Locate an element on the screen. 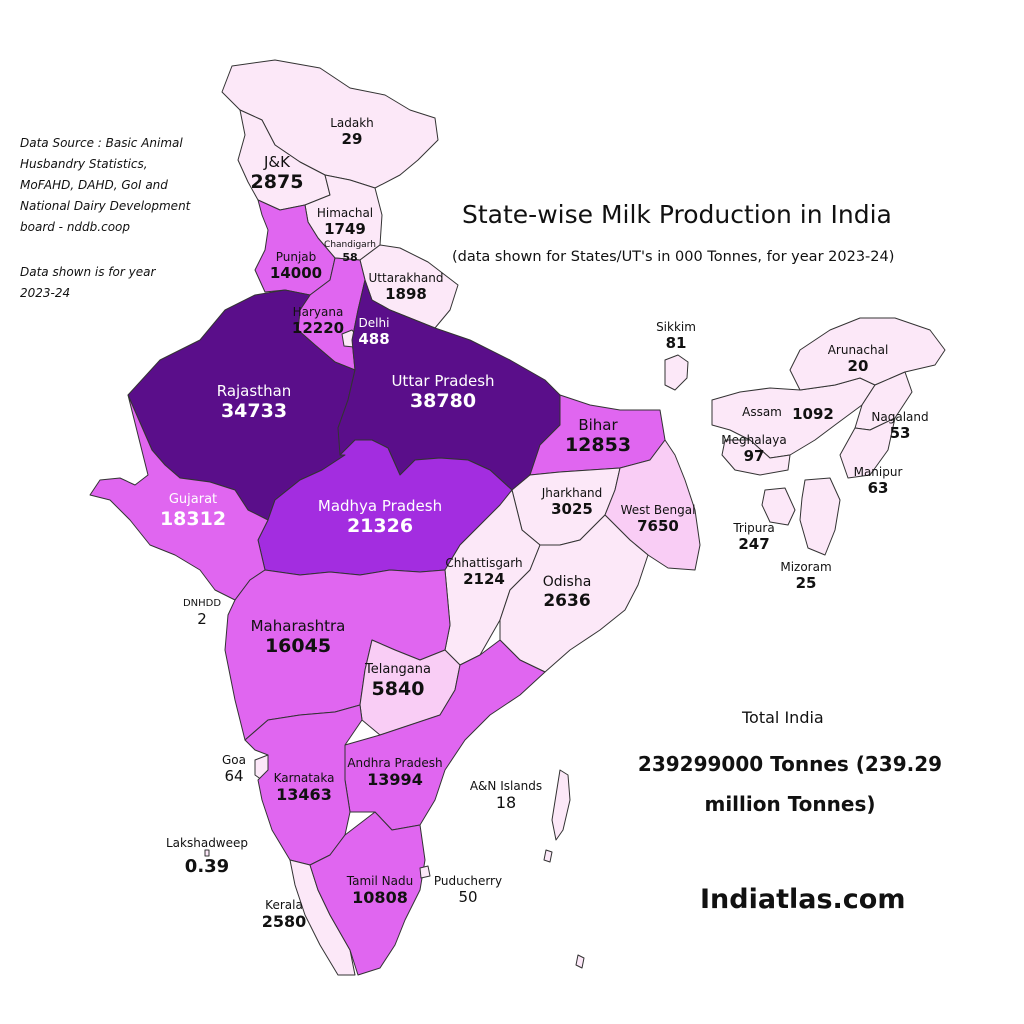  state-lakshadweep is located at coordinates (207, 853).